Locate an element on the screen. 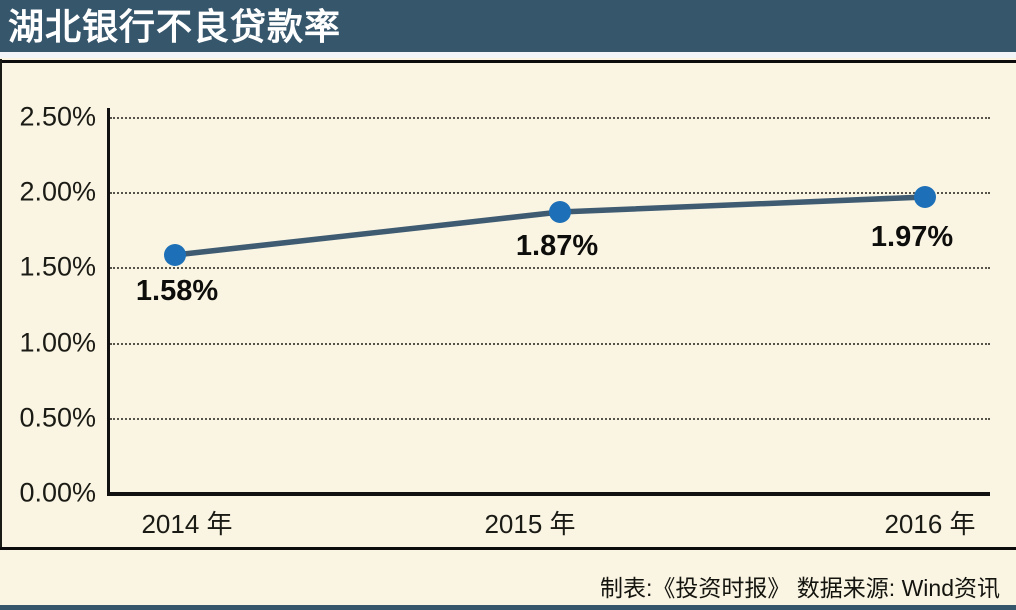  source-note: 制表:《投资时报》 数据来源: Wind资讯 is located at coordinates (800, 588).